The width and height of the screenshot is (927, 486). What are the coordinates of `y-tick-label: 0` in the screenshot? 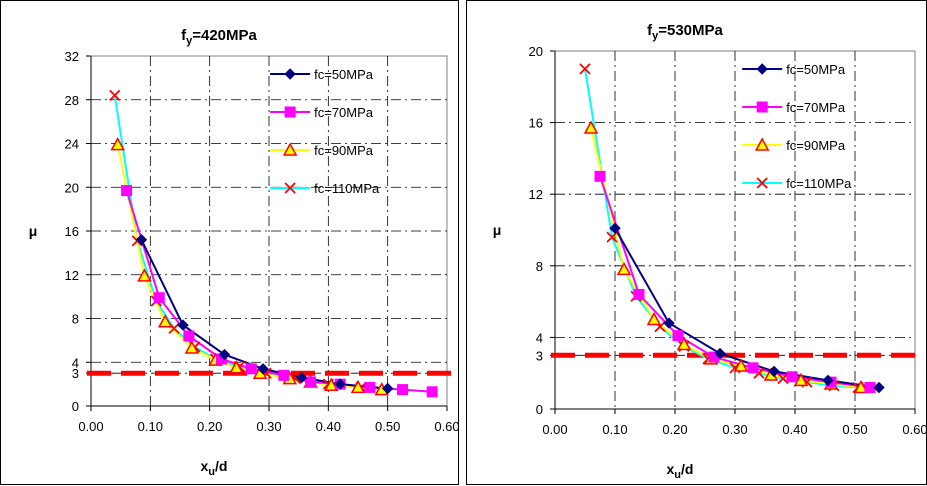 It's located at (539, 409).